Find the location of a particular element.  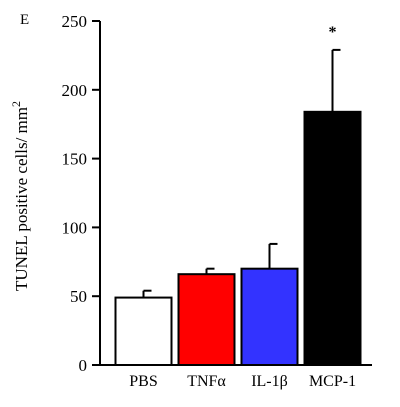

y-axis-label-main: TUNEL positive cells/ mm is located at coordinates (21, 199).